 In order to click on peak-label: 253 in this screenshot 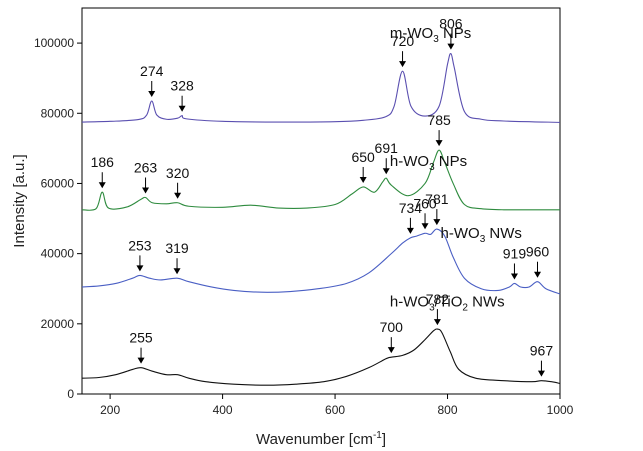, I will do `click(140, 245)`.